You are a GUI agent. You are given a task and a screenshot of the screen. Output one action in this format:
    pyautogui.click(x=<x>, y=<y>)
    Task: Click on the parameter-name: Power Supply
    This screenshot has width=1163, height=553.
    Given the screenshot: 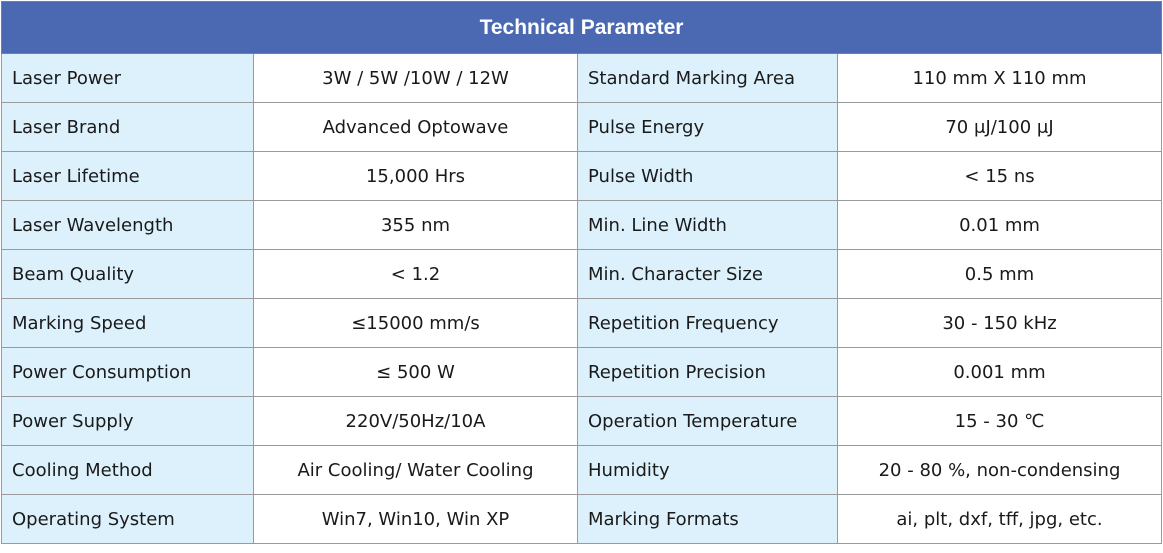 What is the action you would take?
    pyautogui.click(x=127, y=421)
    